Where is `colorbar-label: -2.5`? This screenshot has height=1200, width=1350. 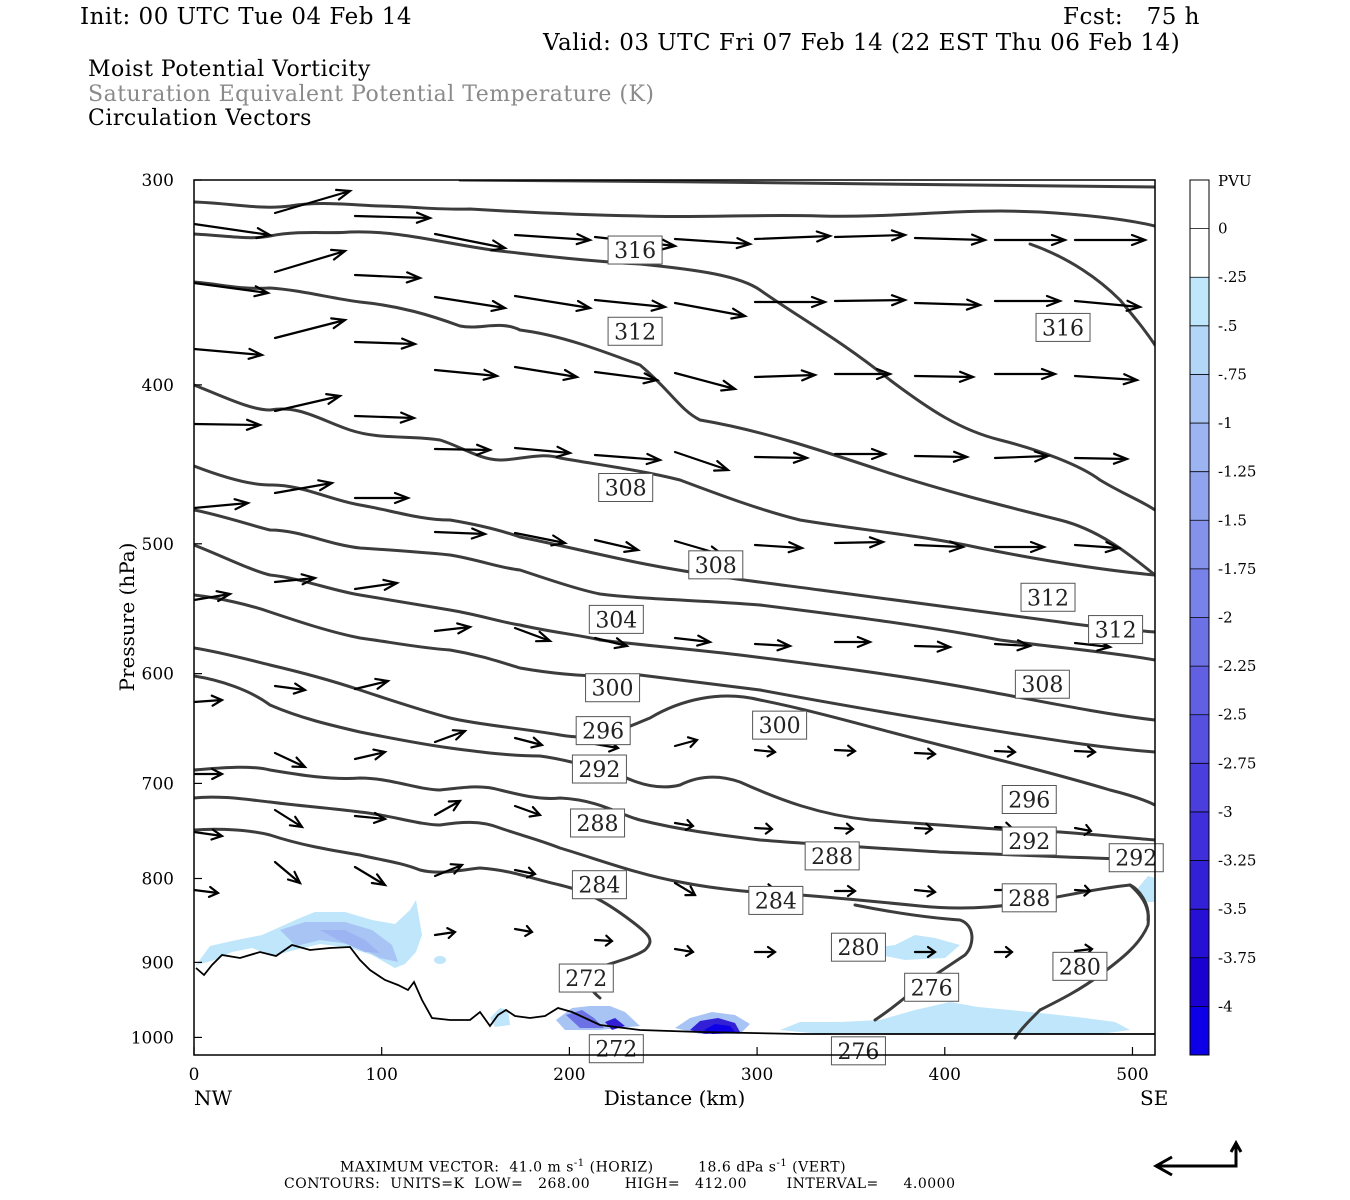
colorbar-label: -2.5 is located at coordinates (1232, 715).